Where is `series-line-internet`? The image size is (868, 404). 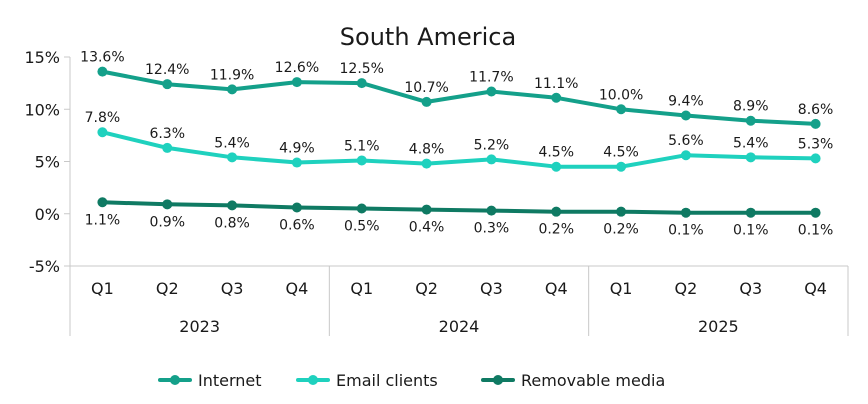
series-line-internet is located at coordinates (459, 97).